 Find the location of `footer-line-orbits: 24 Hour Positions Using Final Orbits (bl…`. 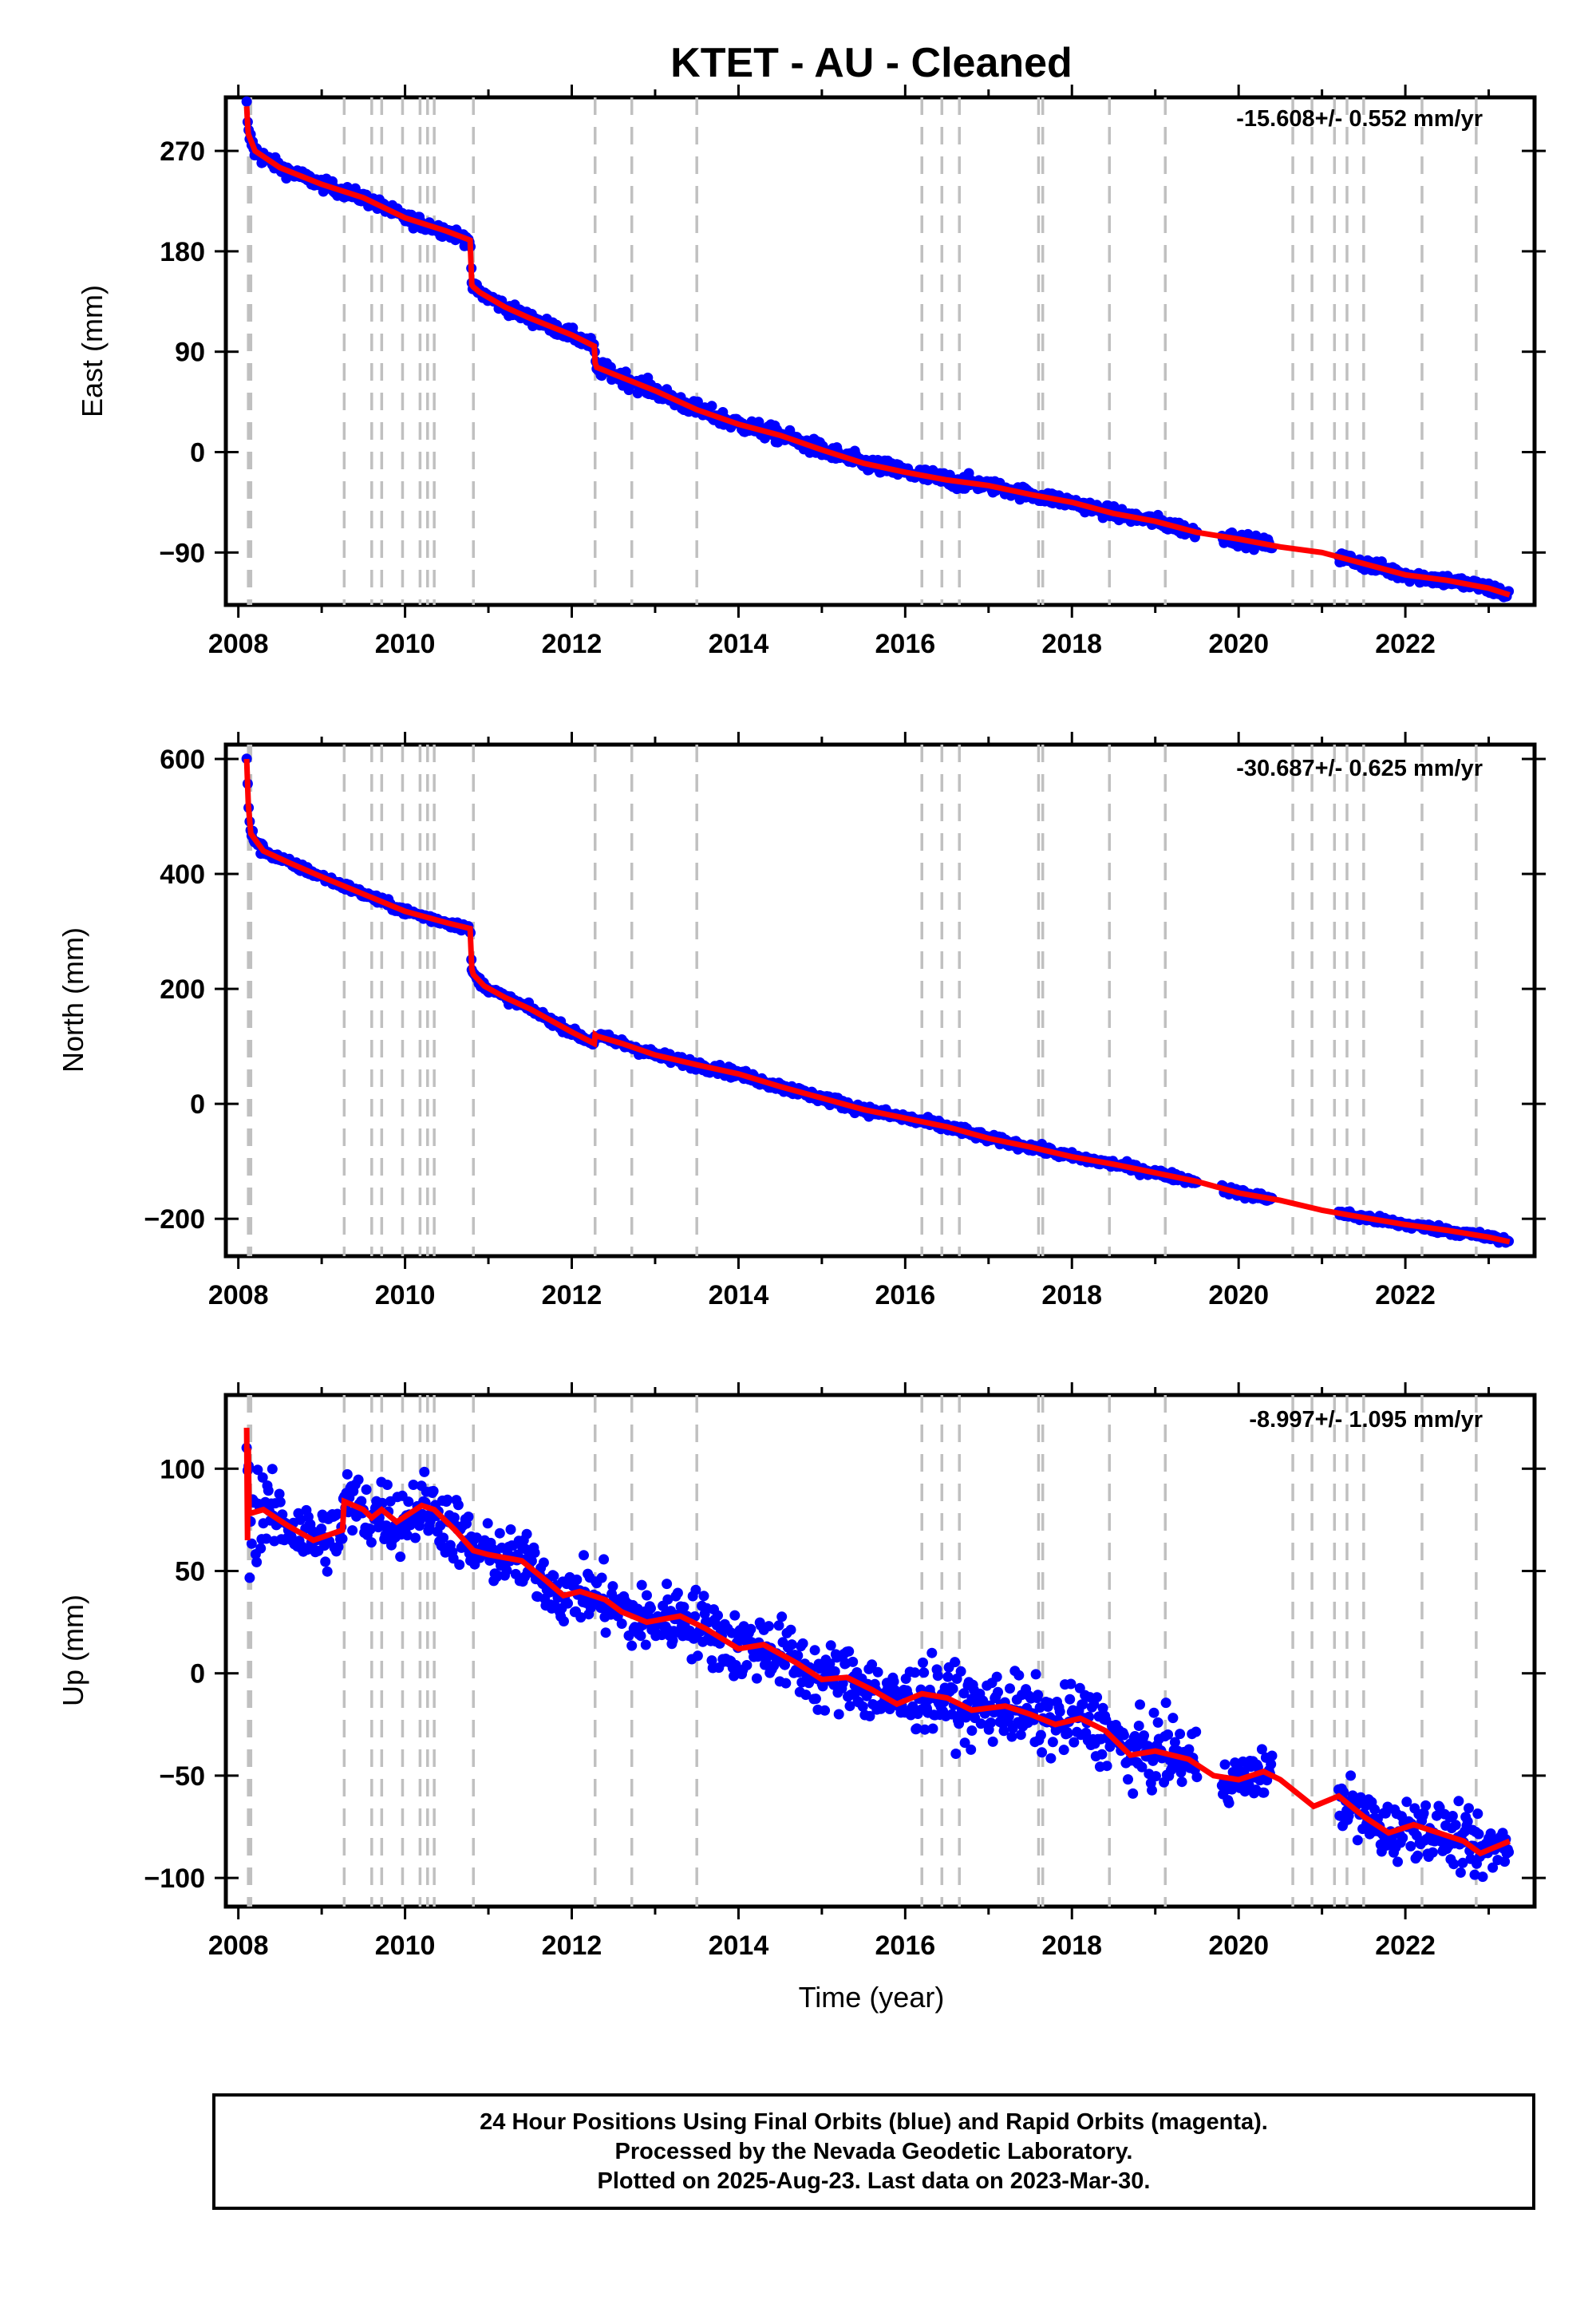

footer-line-orbits: 24 Hour Positions Using Final Orbits (bl… is located at coordinates (874, 2122).